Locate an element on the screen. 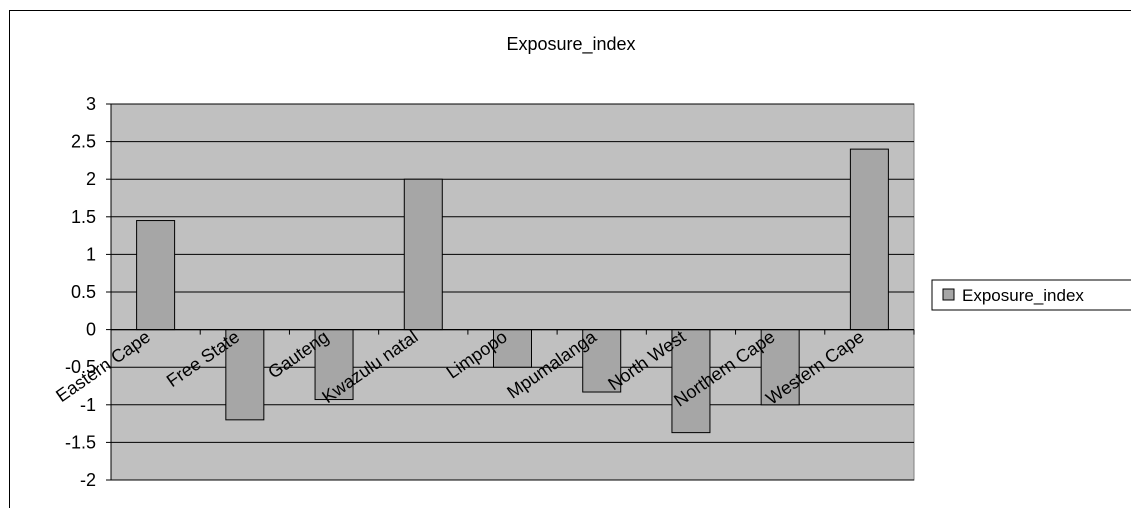  y-tick-label: -1.5 is located at coordinates (80, 442).